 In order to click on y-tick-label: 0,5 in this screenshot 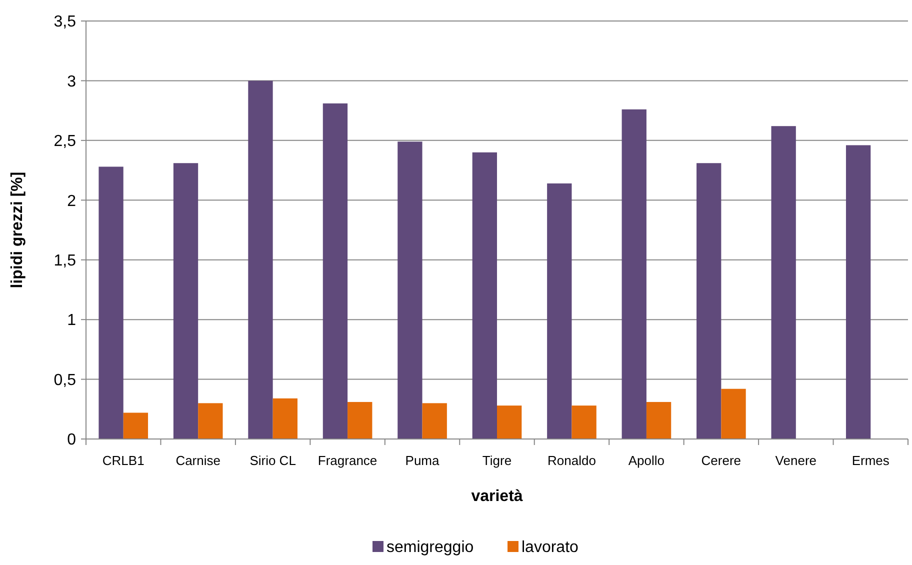, I will do `click(65, 380)`.